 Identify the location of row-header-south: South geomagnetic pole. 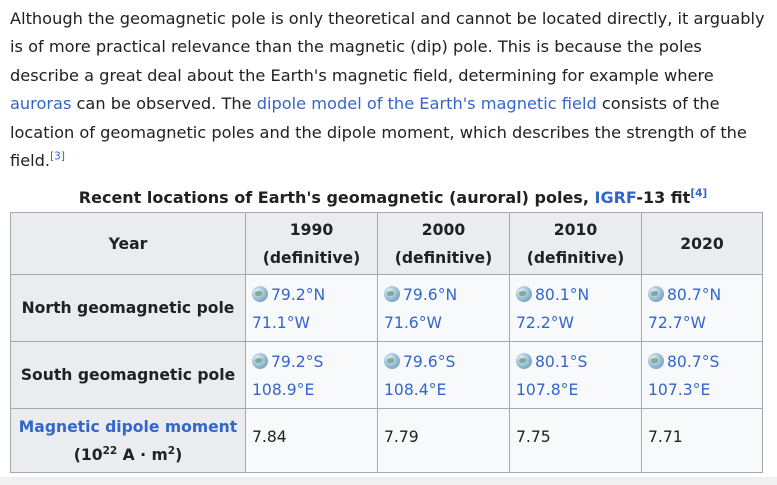
(128, 375).